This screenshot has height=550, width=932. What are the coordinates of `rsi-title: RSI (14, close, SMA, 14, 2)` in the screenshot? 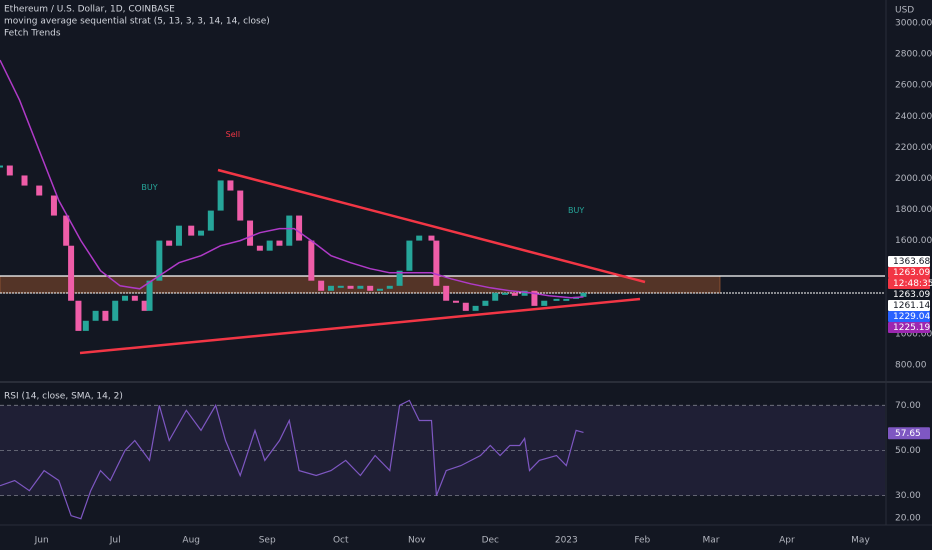 It's located at (63, 397).